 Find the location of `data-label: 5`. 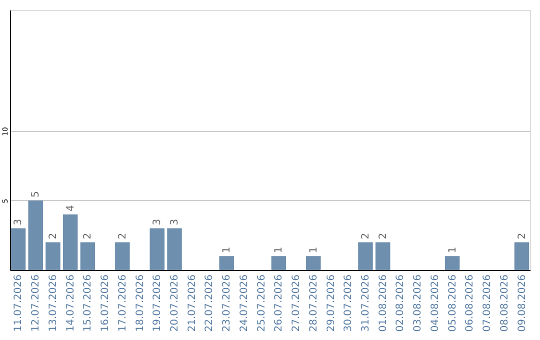

data-label: 5 is located at coordinates (36, 194).